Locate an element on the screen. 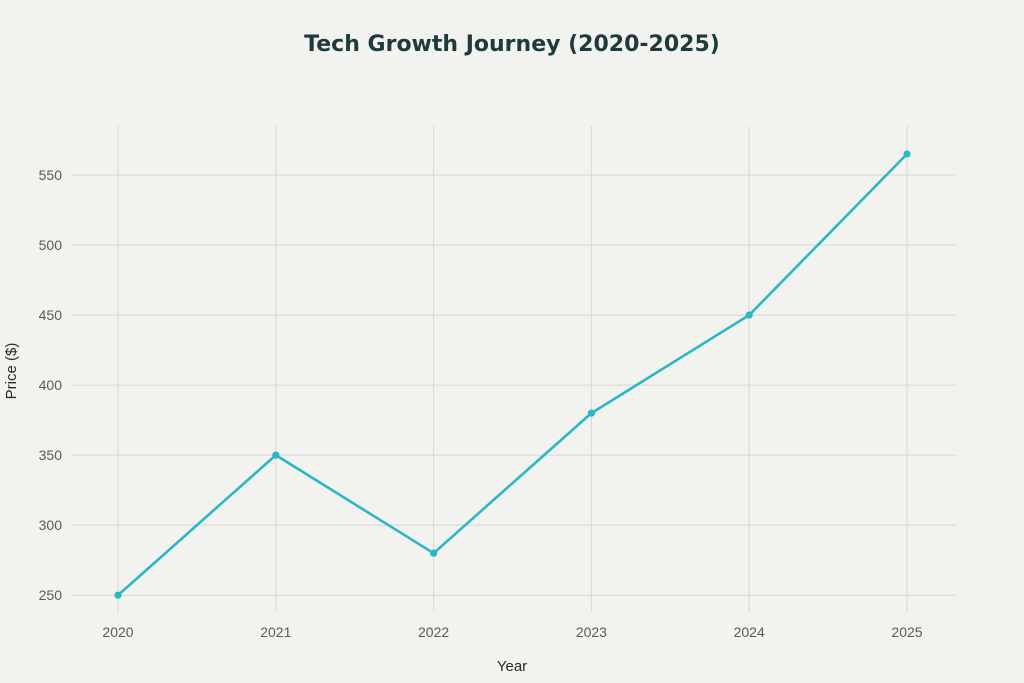  x-axis-label: Year is located at coordinates (512, 666).